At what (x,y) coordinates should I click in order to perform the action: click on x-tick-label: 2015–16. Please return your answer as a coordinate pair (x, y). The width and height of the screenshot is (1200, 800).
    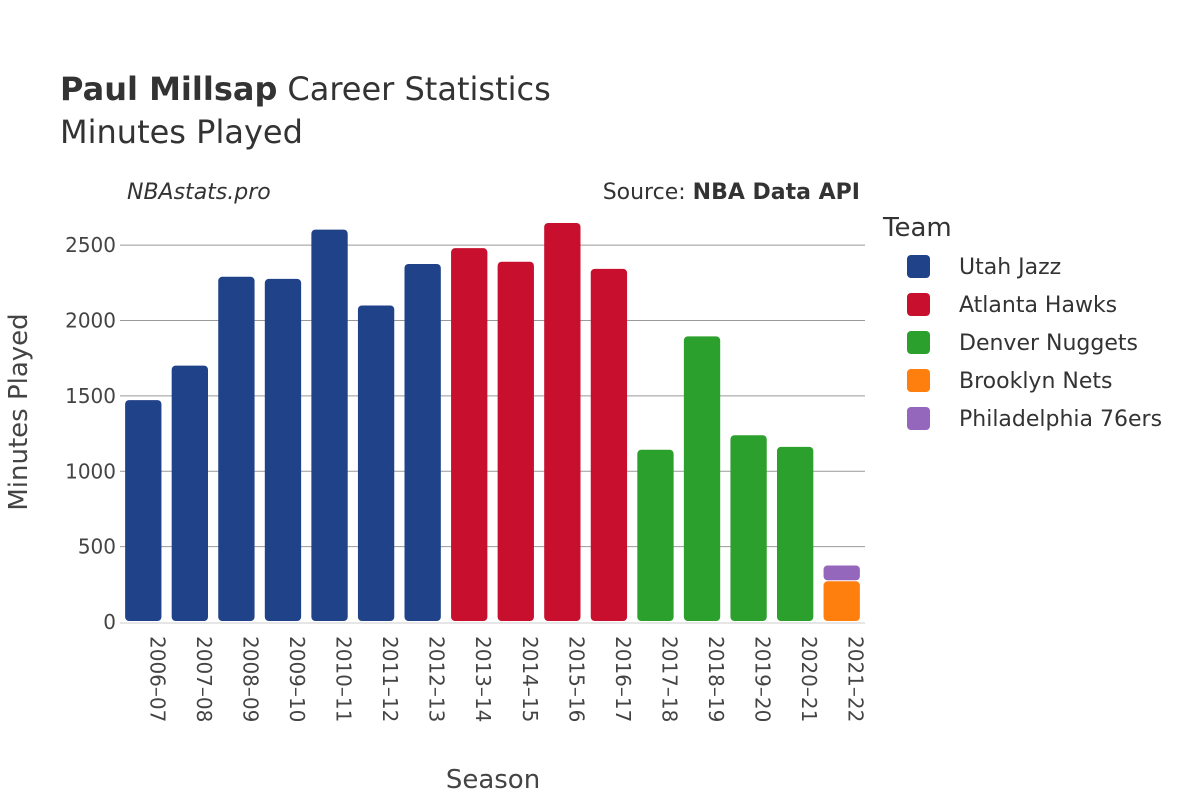
    Looking at the image, I should click on (576, 679).